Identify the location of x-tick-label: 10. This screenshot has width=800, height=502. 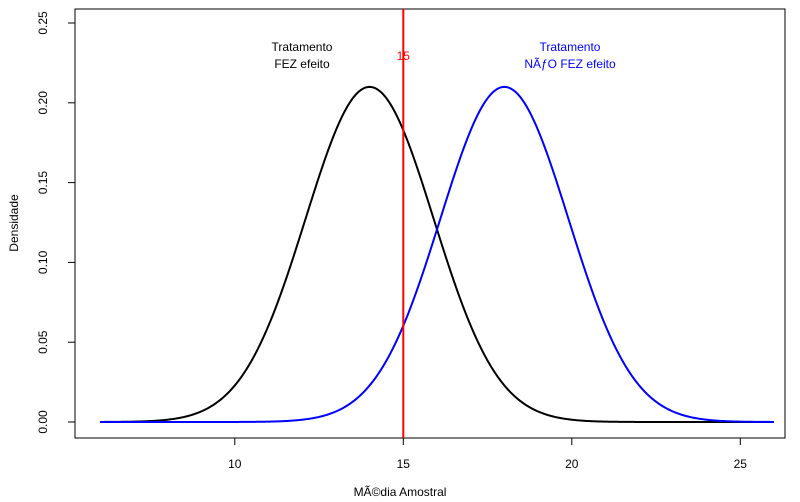
(235, 464).